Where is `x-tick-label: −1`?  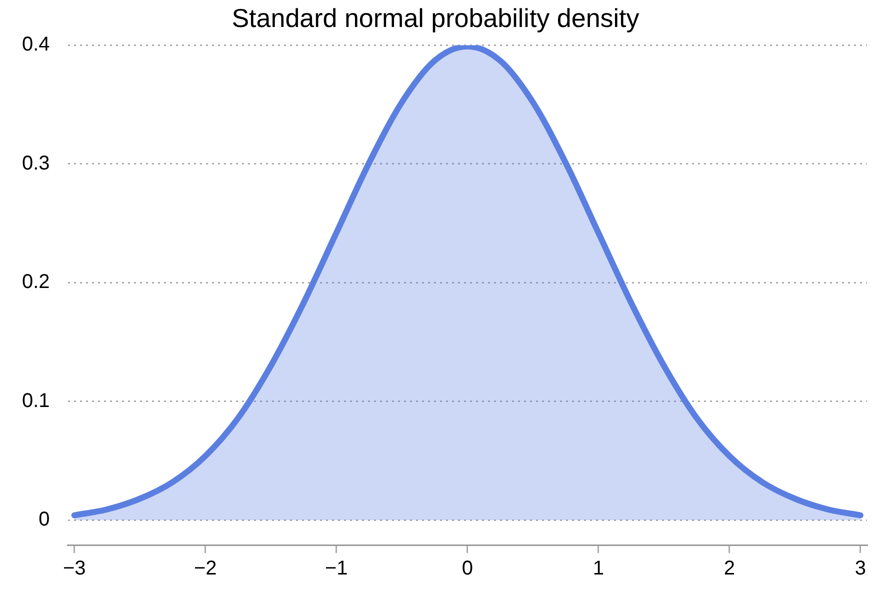 x-tick-label: −1 is located at coordinates (336, 569).